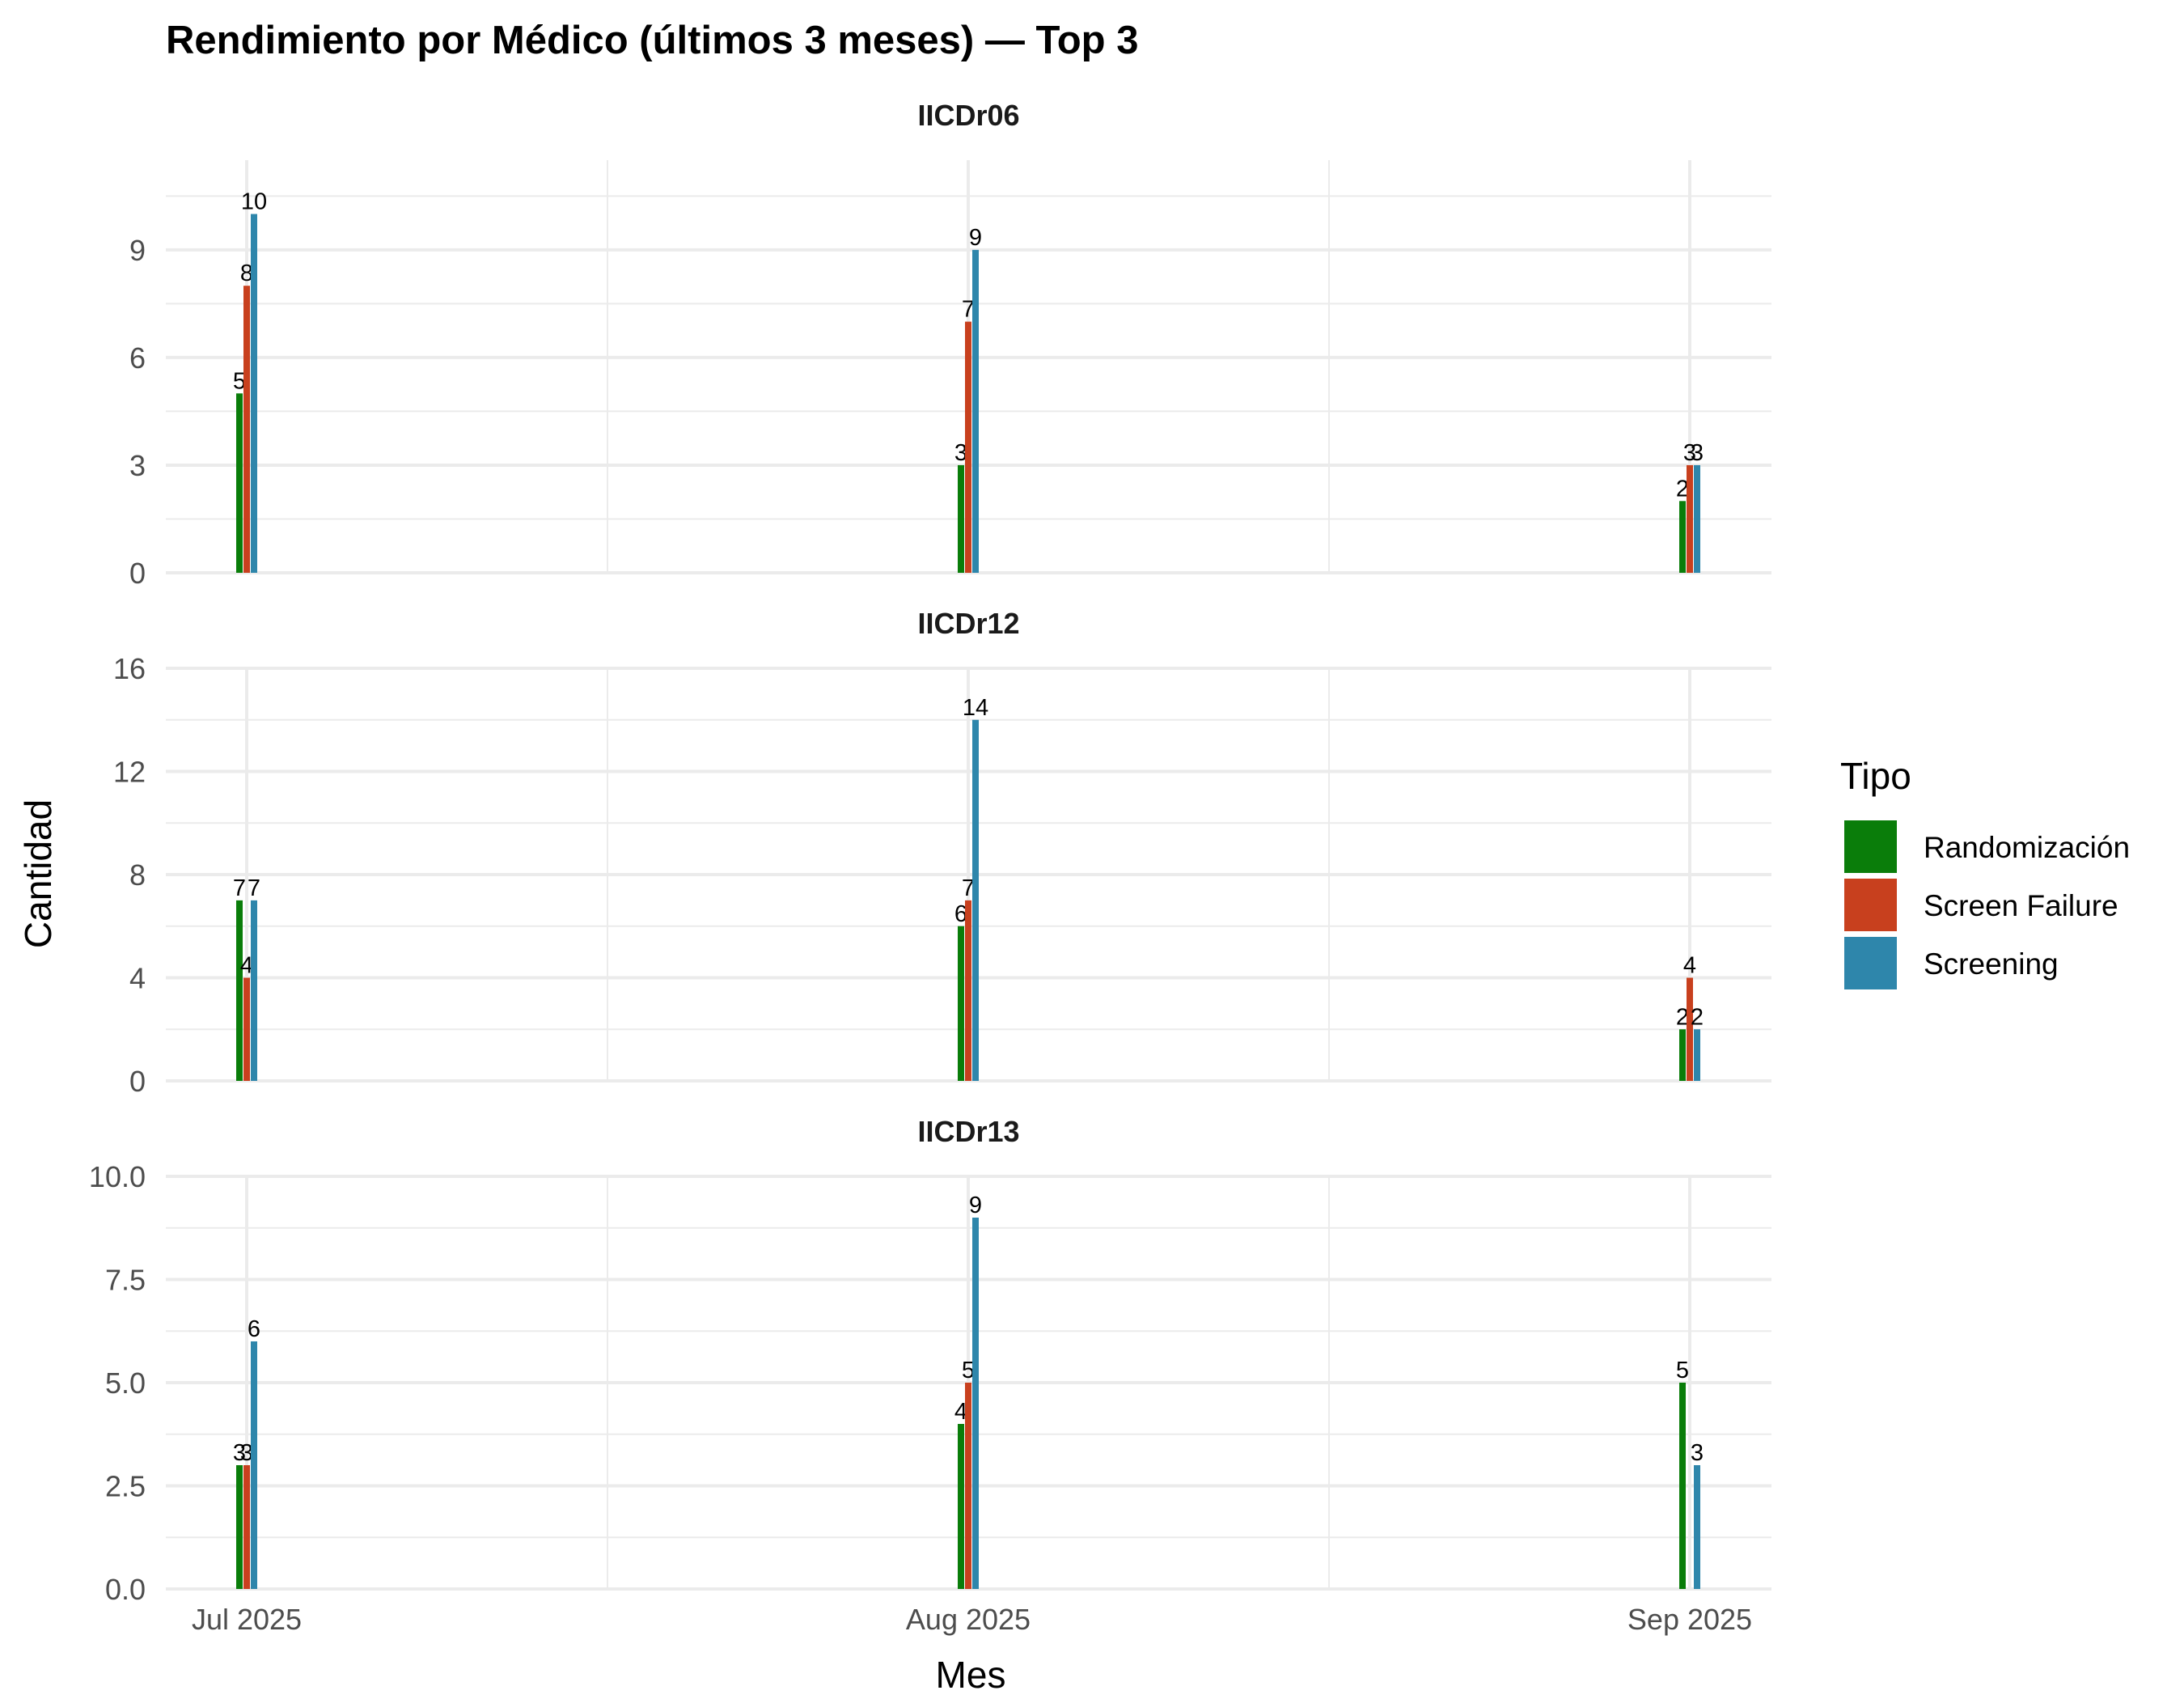 This screenshot has width=2184, height=1699. I want to click on x-axis-title: Mes, so click(971, 1675).